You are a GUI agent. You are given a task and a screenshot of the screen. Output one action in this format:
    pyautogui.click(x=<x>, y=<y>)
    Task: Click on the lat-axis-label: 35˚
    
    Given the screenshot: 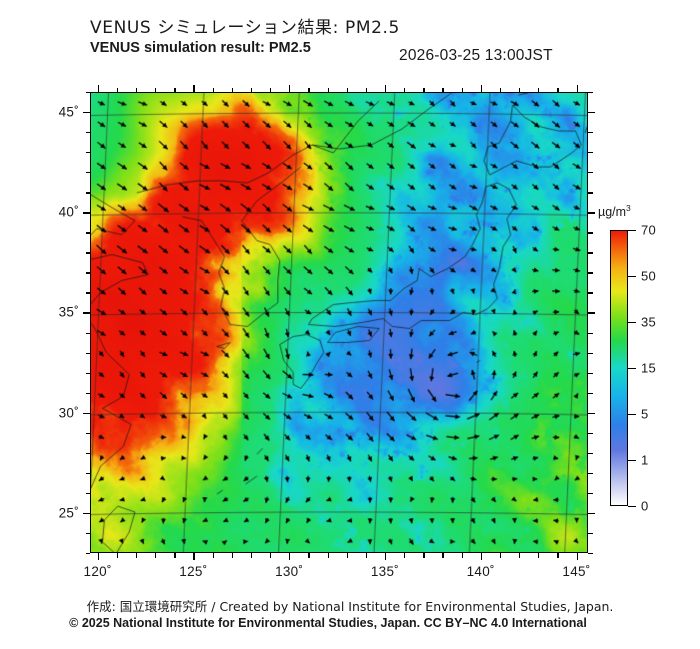 What is the action you would take?
    pyautogui.click(x=68, y=312)
    